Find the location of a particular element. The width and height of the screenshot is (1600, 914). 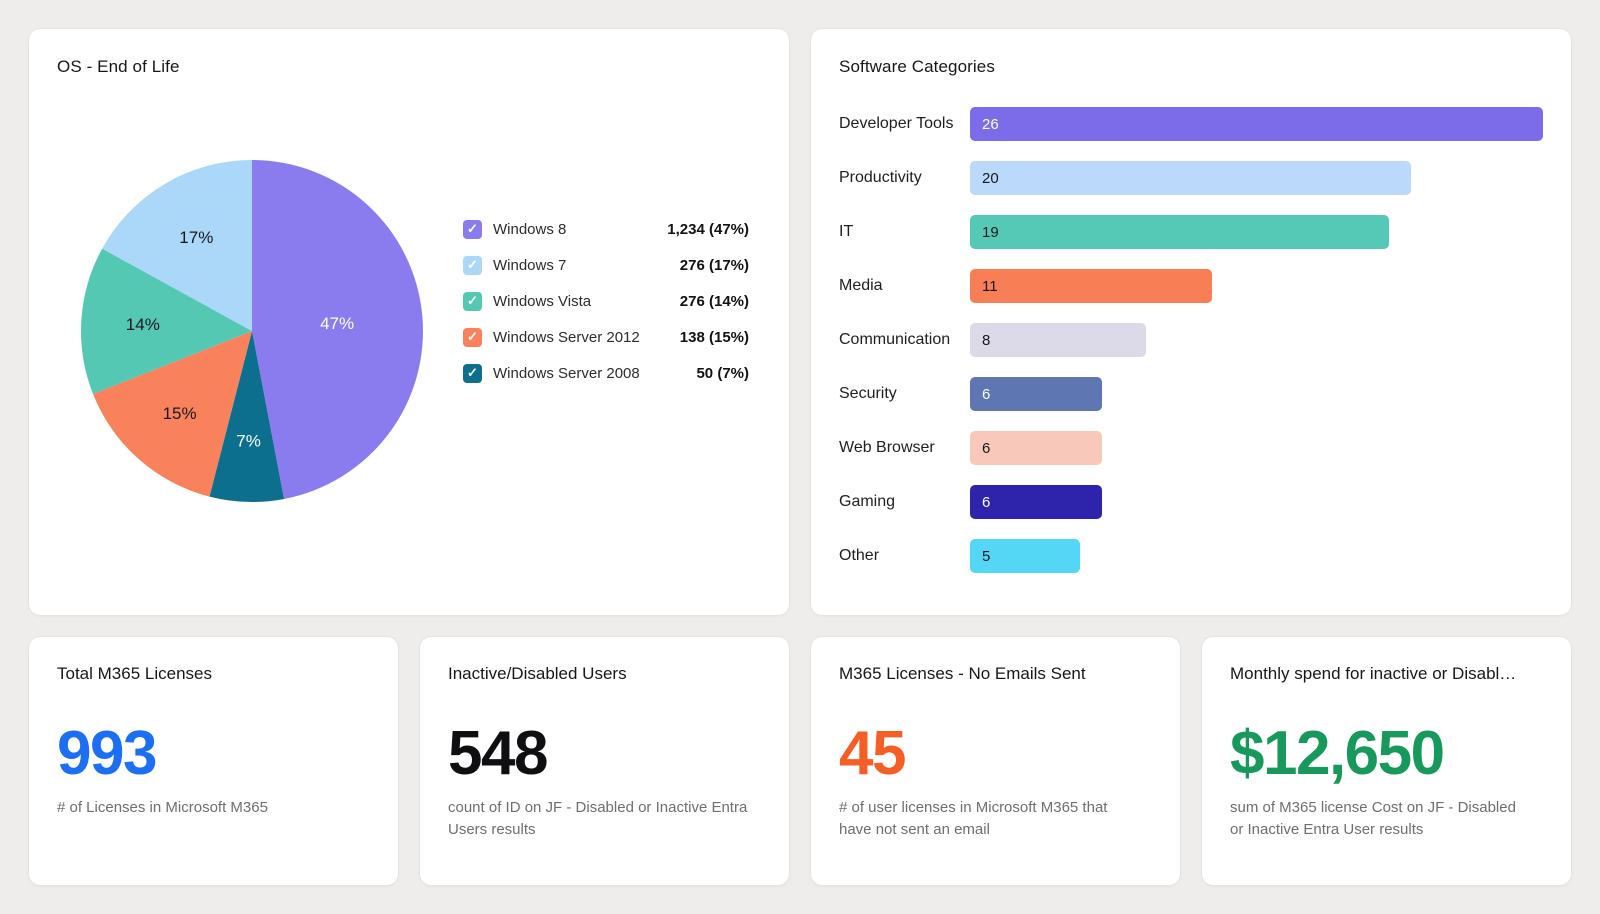

legend-checkbox-windows-server-2008: ✓ is located at coordinates (472, 373).